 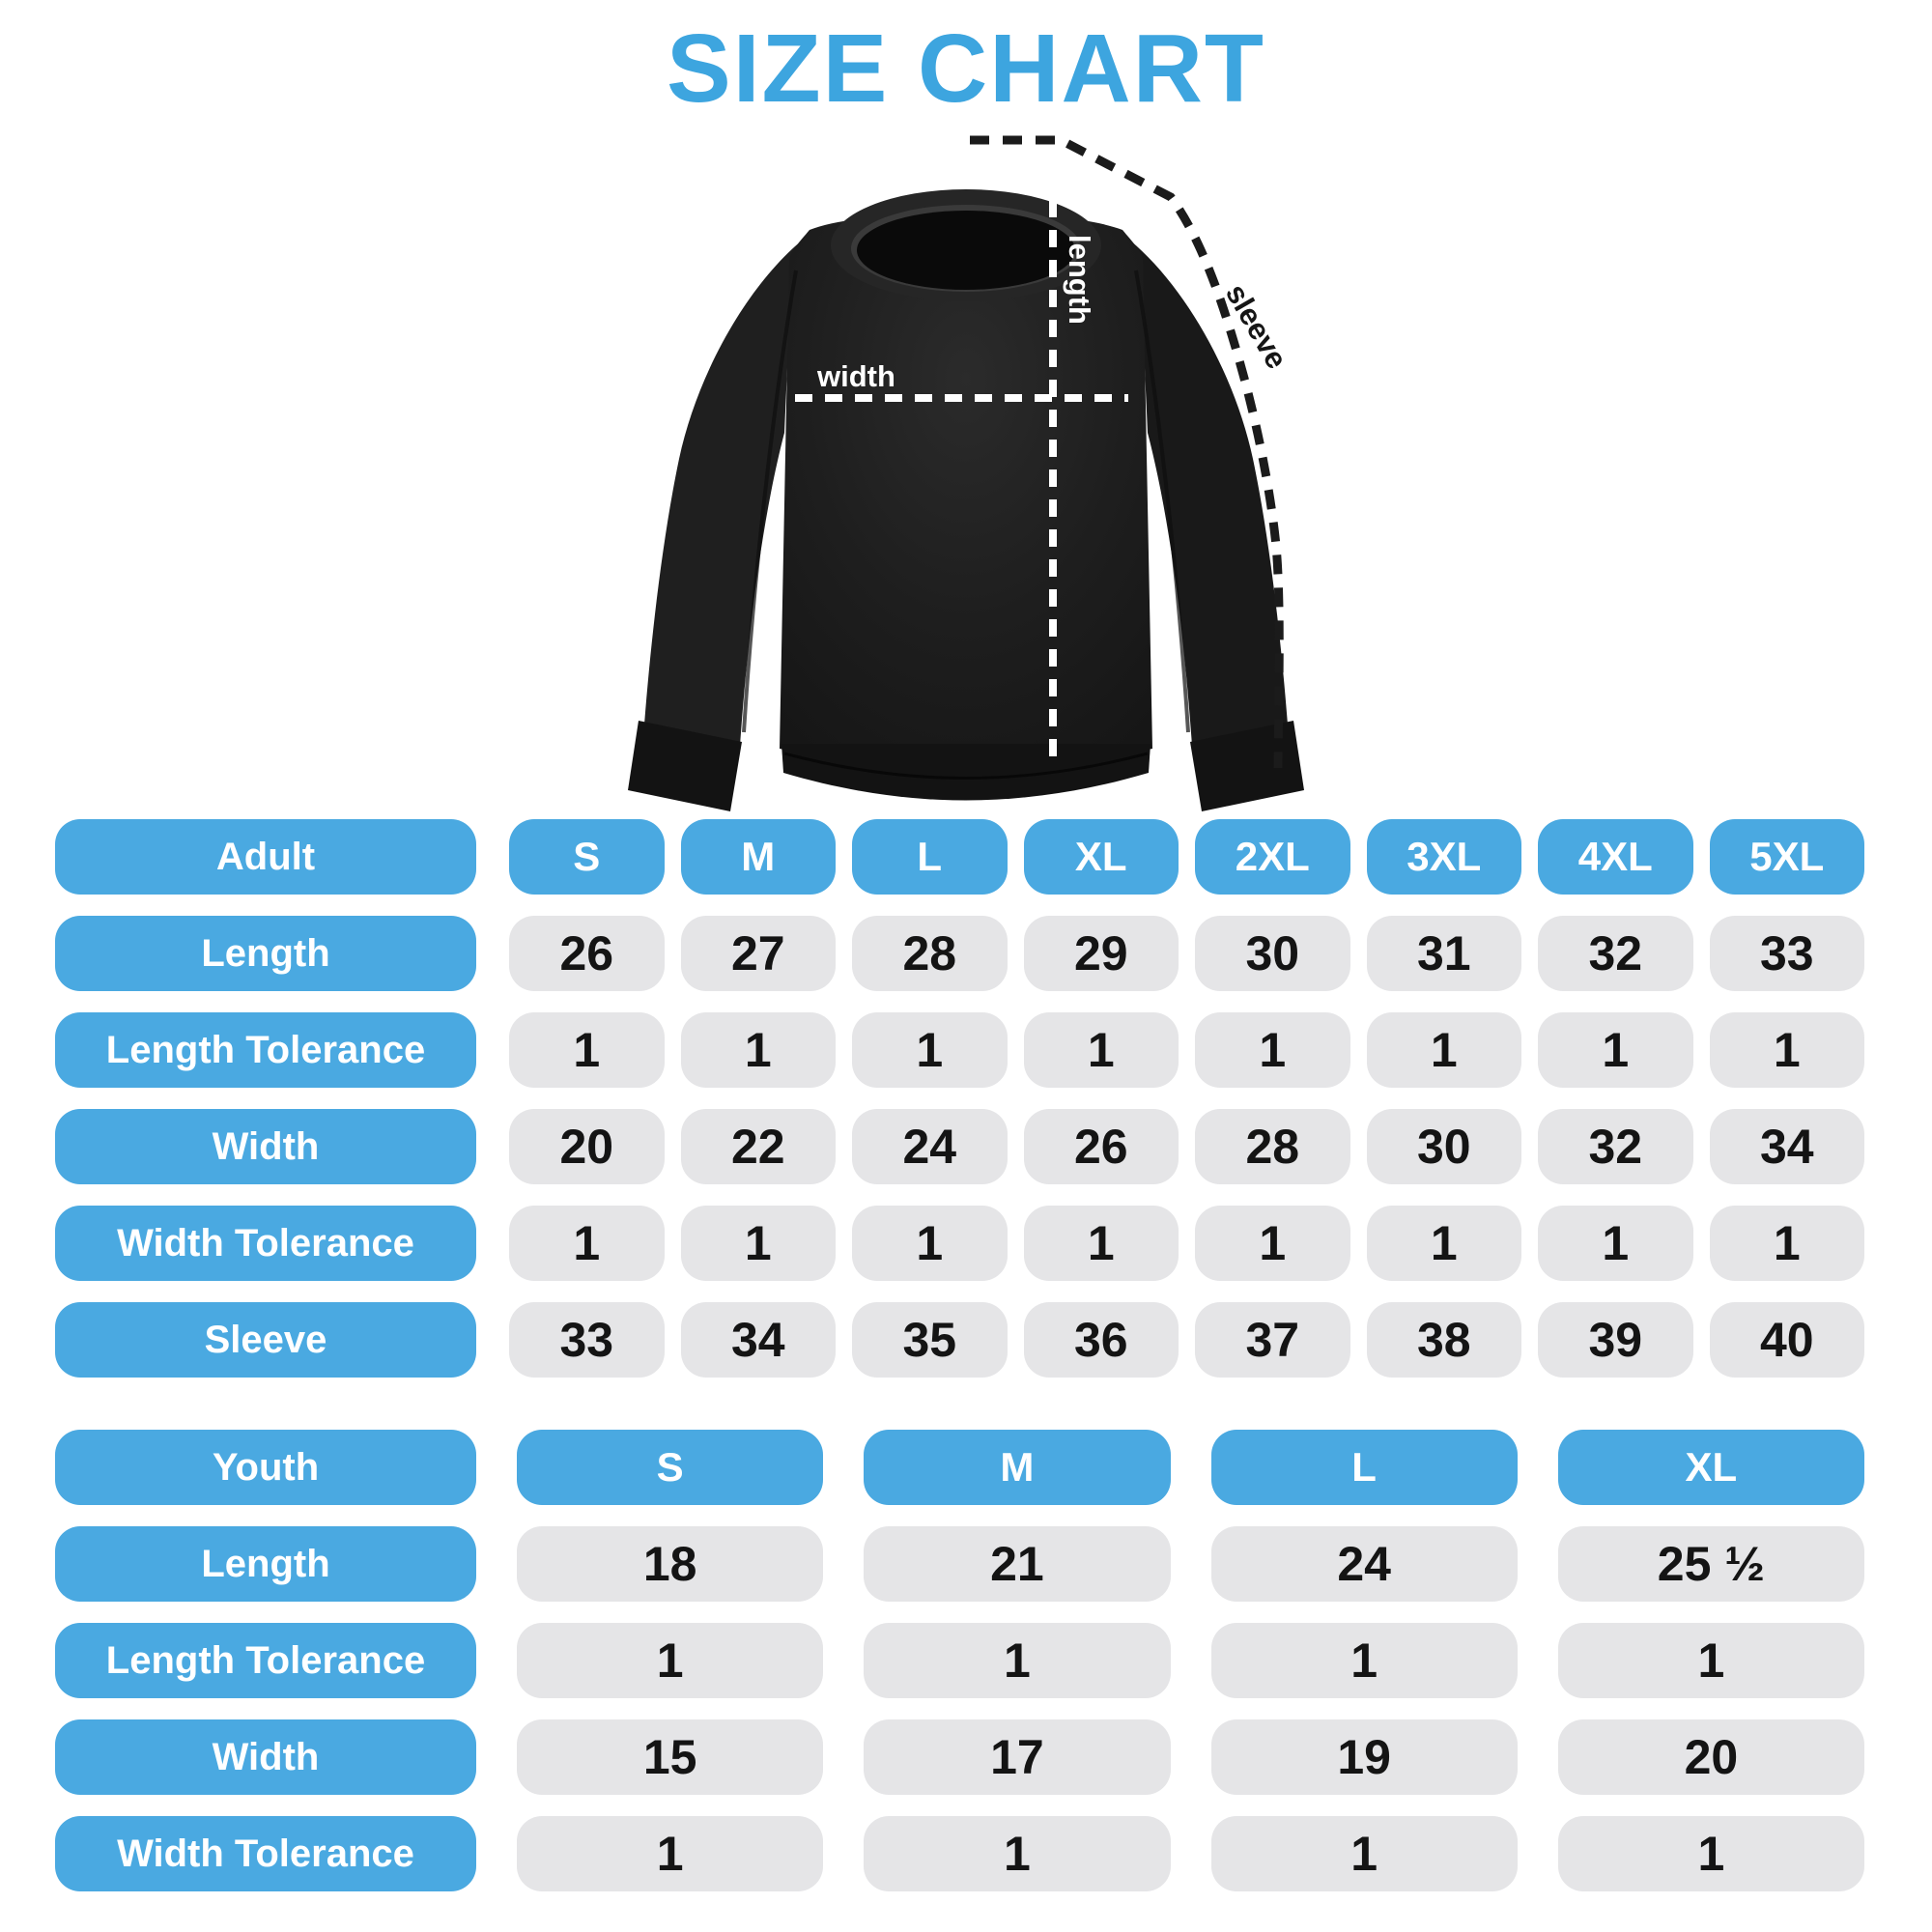 What do you see at coordinates (1101, 1340) in the screenshot?
I see `value-cell: 36` at bounding box center [1101, 1340].